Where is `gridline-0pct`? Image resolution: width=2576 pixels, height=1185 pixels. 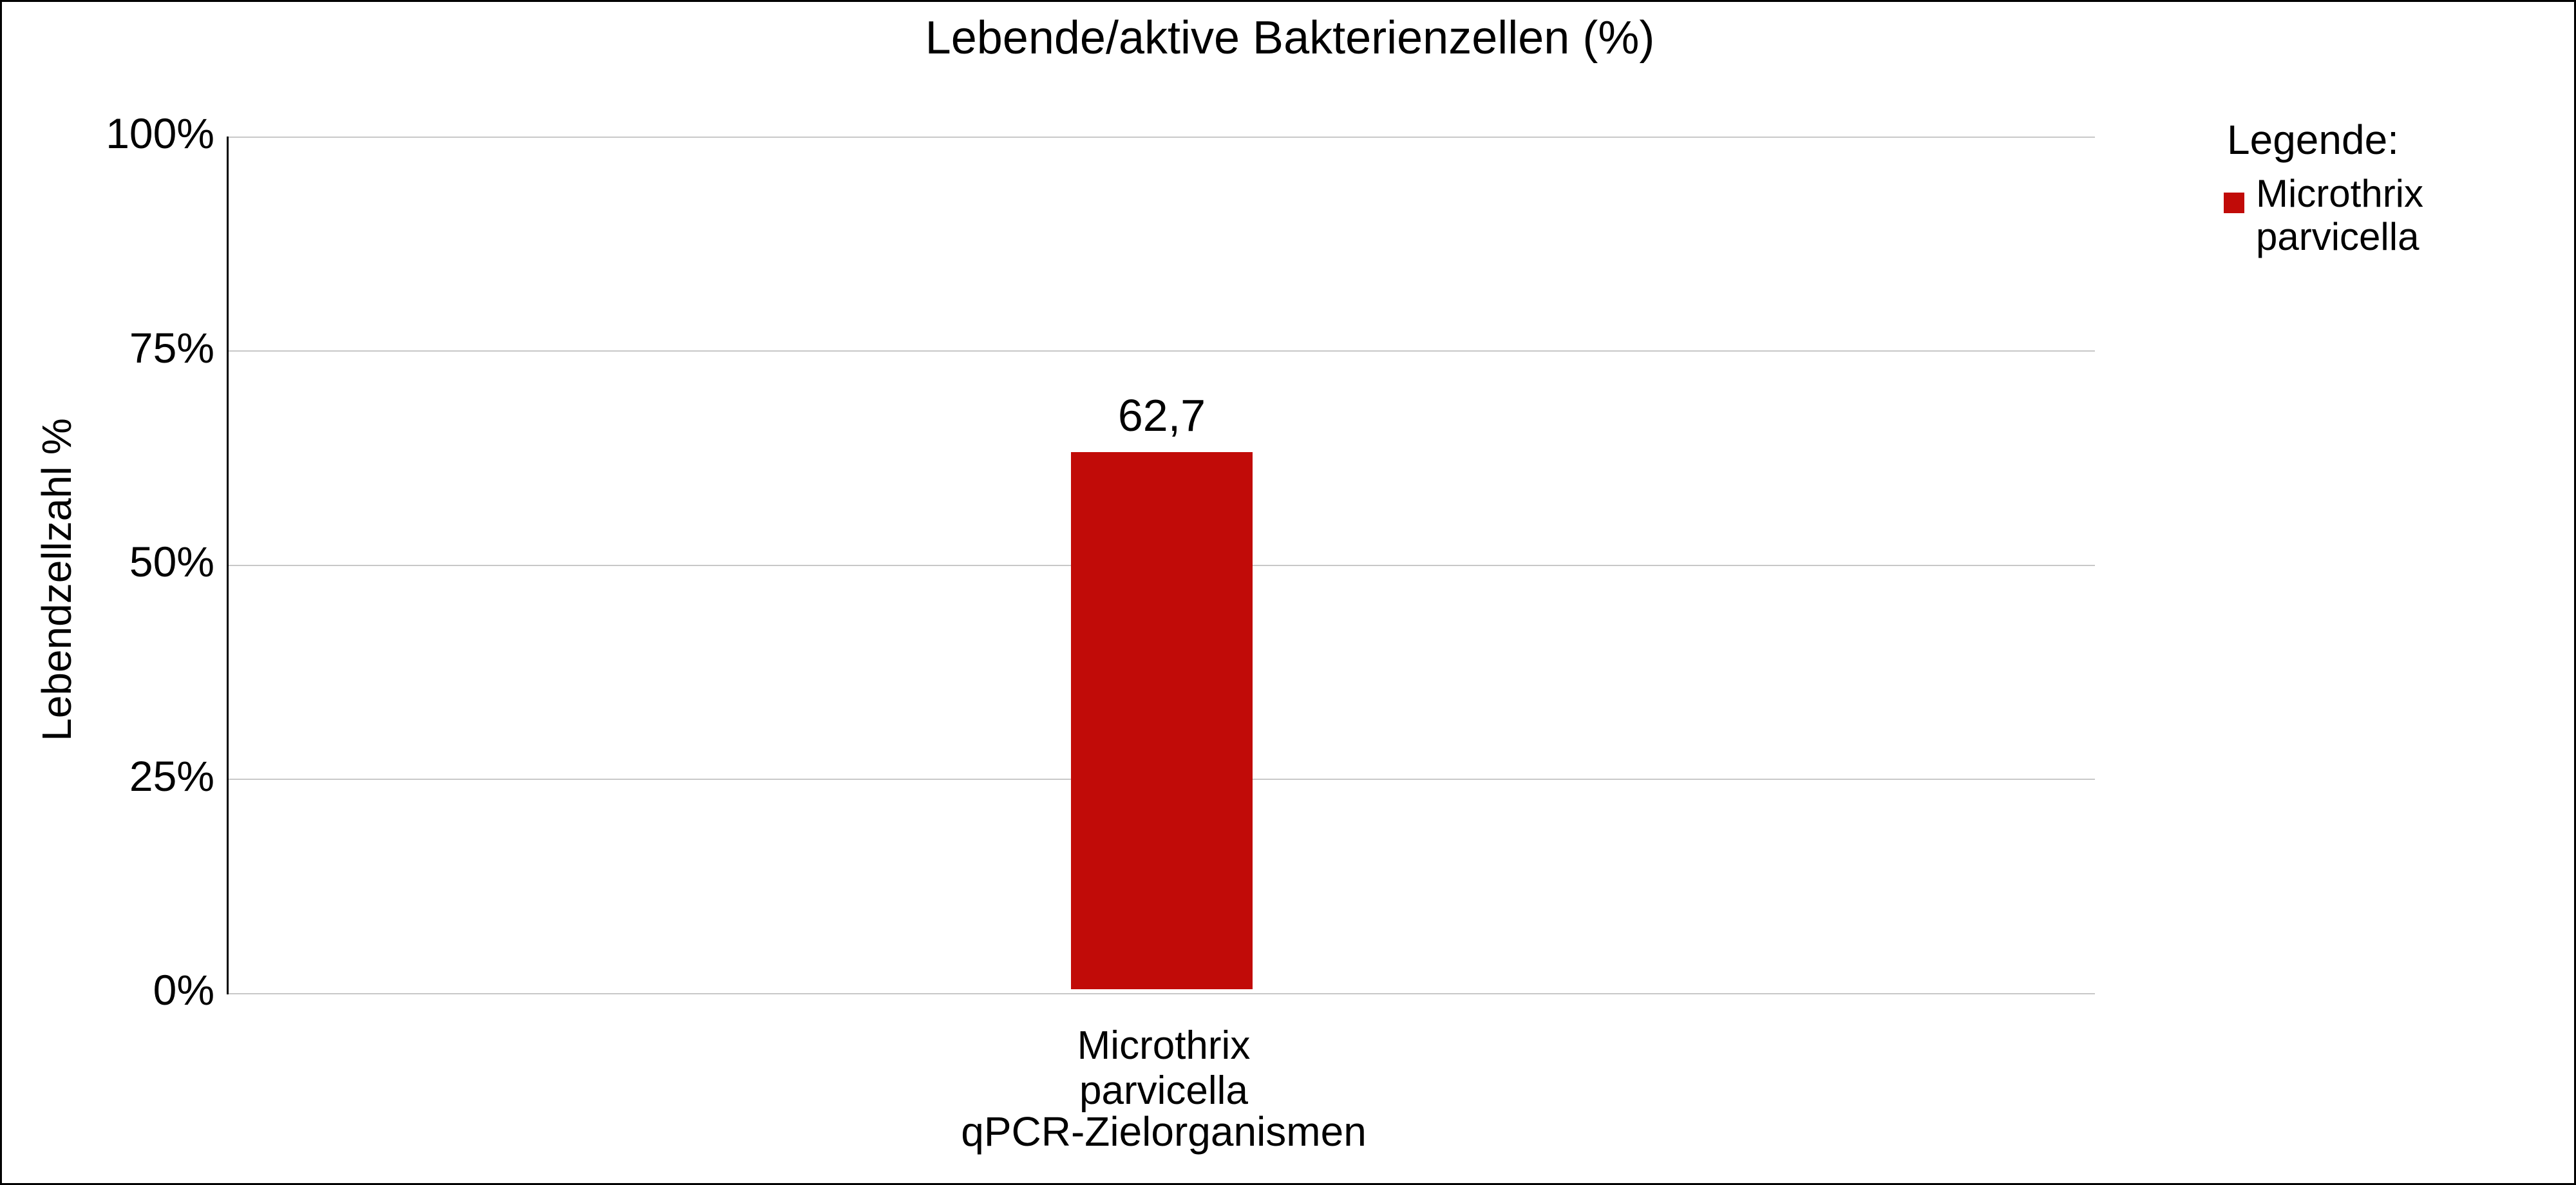
gridline-0pct is located at coordinates (1161, 993).